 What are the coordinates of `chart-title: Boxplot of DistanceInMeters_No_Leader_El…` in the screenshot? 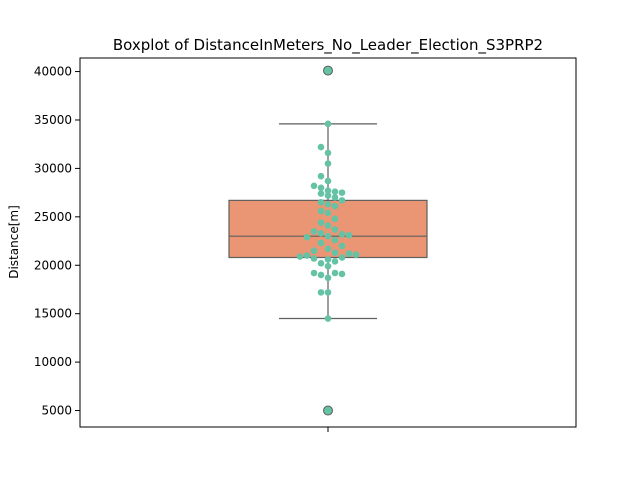 It's located at (328, 45).